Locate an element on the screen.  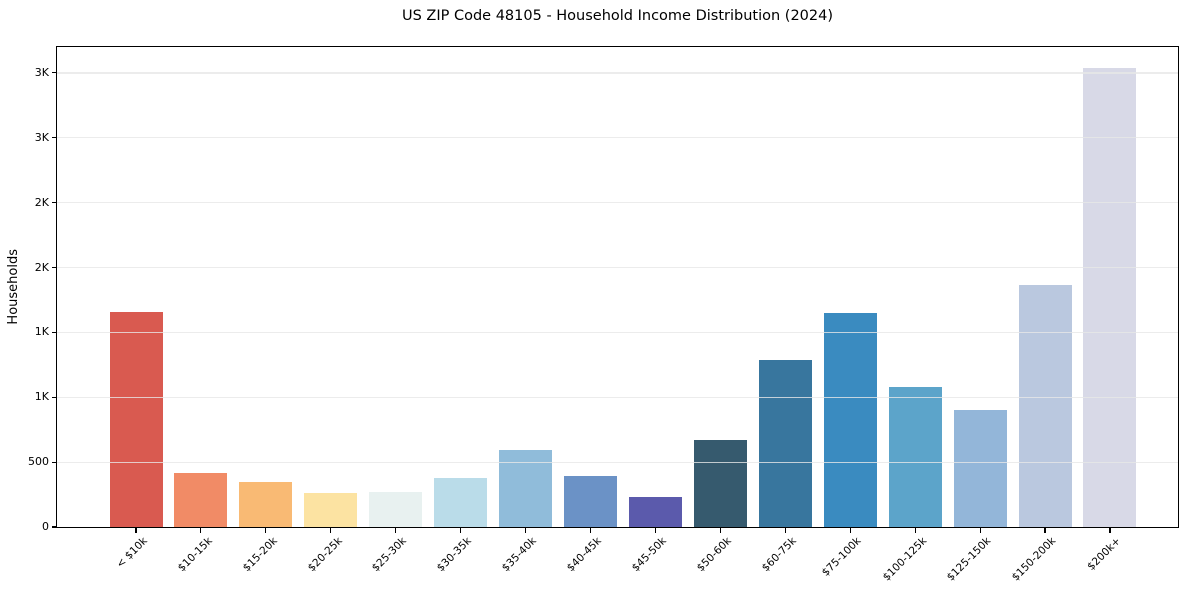
x-tick-label: < $10k is located at coordinates (131, 553).